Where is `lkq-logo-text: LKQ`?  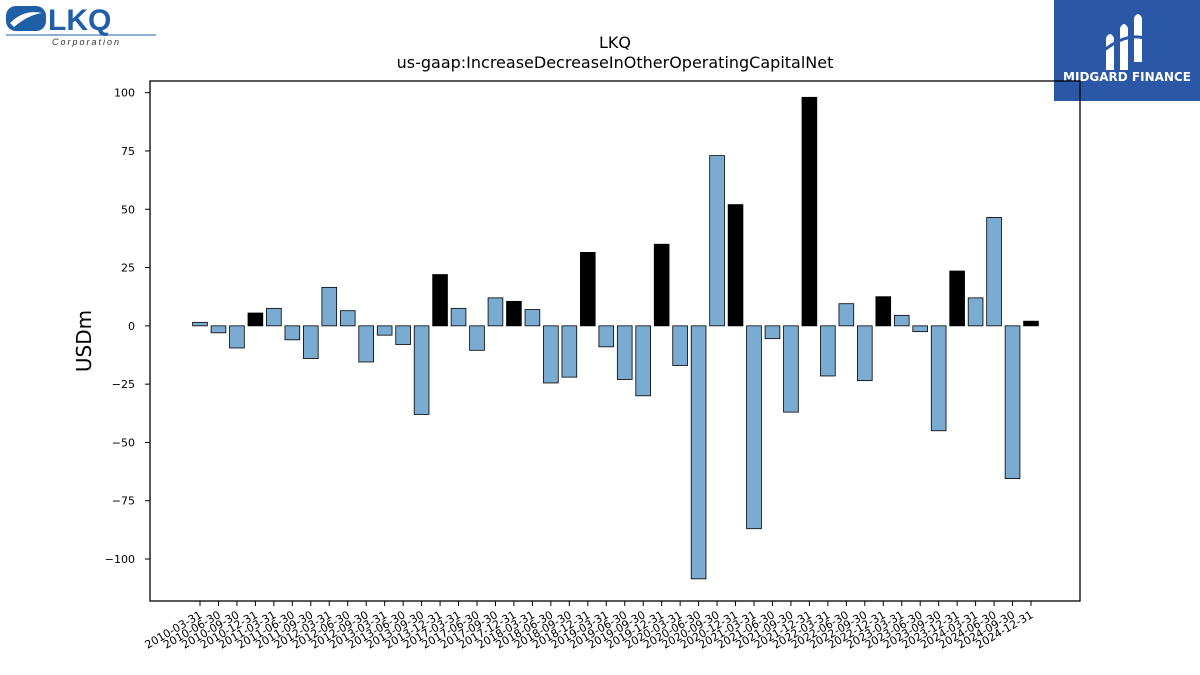
lkq-logo-text: LKQ is located at coordinates (79, 20).